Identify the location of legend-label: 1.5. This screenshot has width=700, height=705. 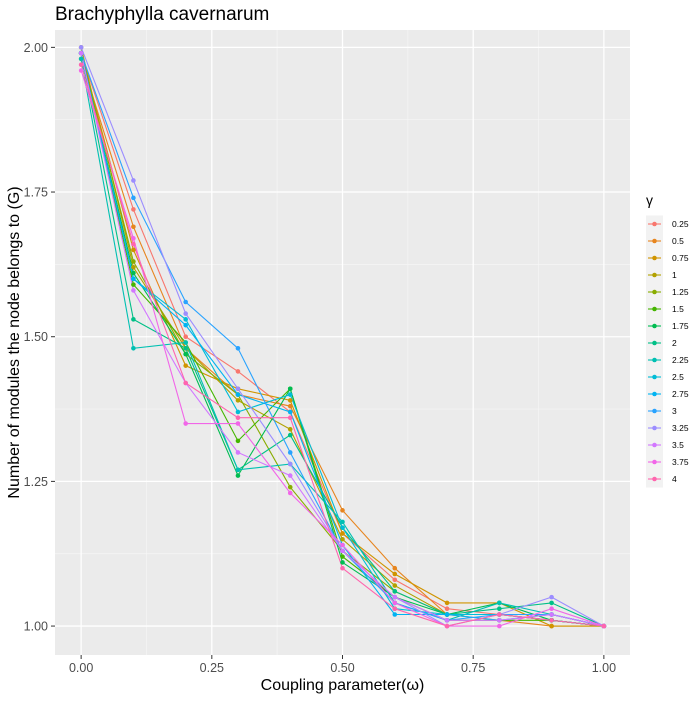
(678, 309).